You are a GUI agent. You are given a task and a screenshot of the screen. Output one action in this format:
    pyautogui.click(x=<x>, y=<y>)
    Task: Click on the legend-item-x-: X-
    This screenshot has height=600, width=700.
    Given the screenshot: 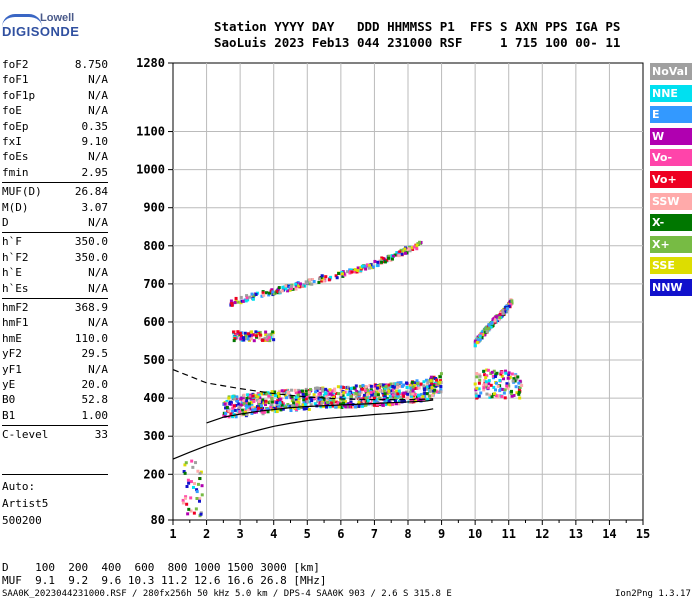 What is the action you would take?
    pyautogui.click(x=671, y=223)
    